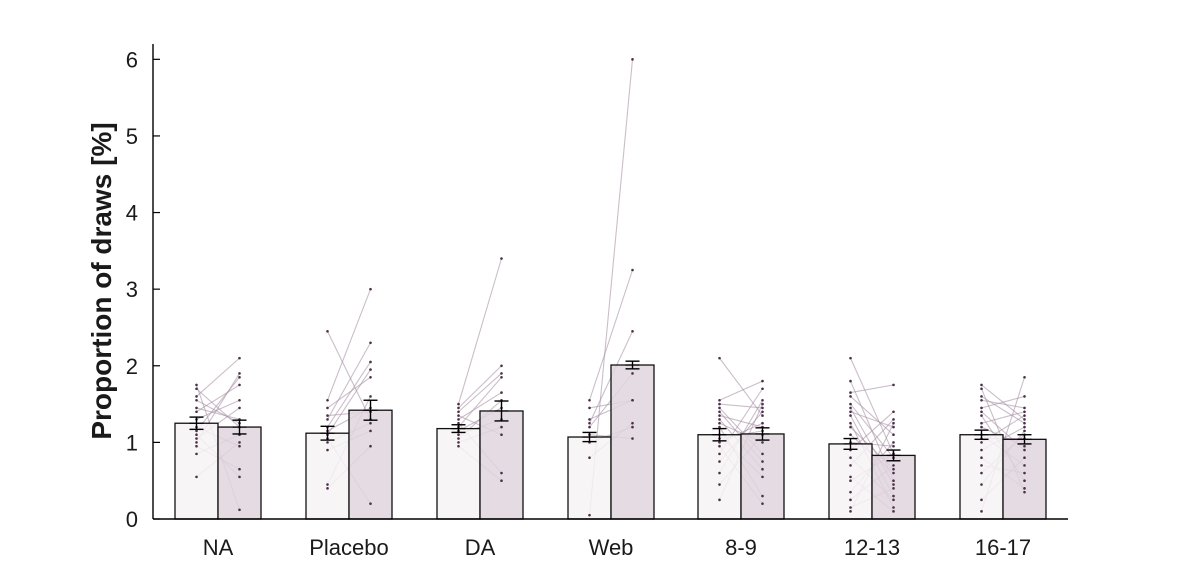 This screenshot has width=1181, height=584. Describe the element at coordinates (132, 289) in the screenshot. I see `y-tick-label: 3` at that location.